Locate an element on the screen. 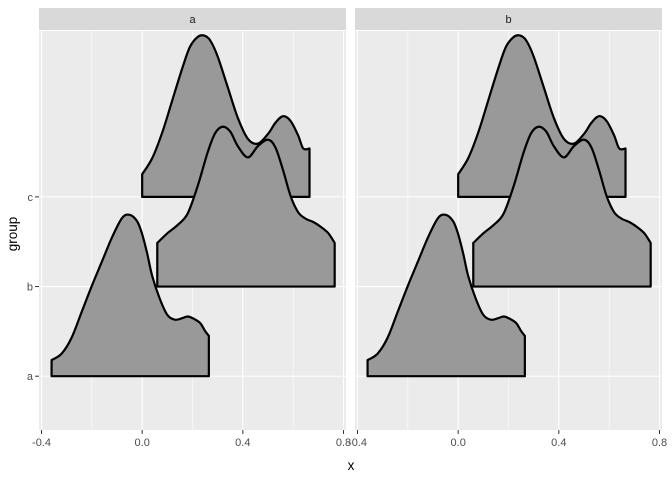  facet-strip-label: b is located at coordinates (508, 20).